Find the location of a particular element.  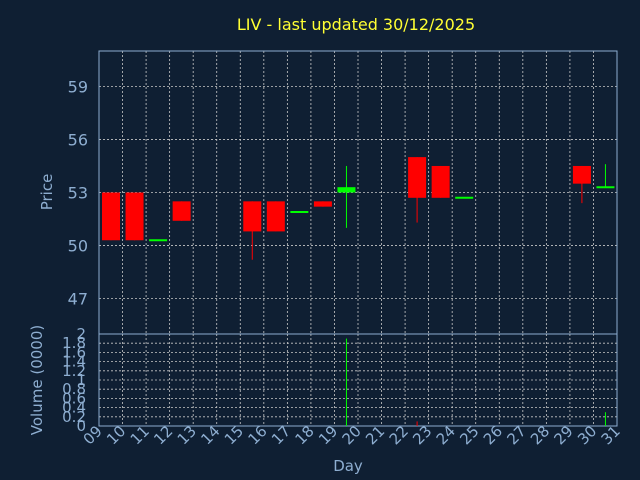

price-tick-label: 47 is located at coordinates (78, 299).